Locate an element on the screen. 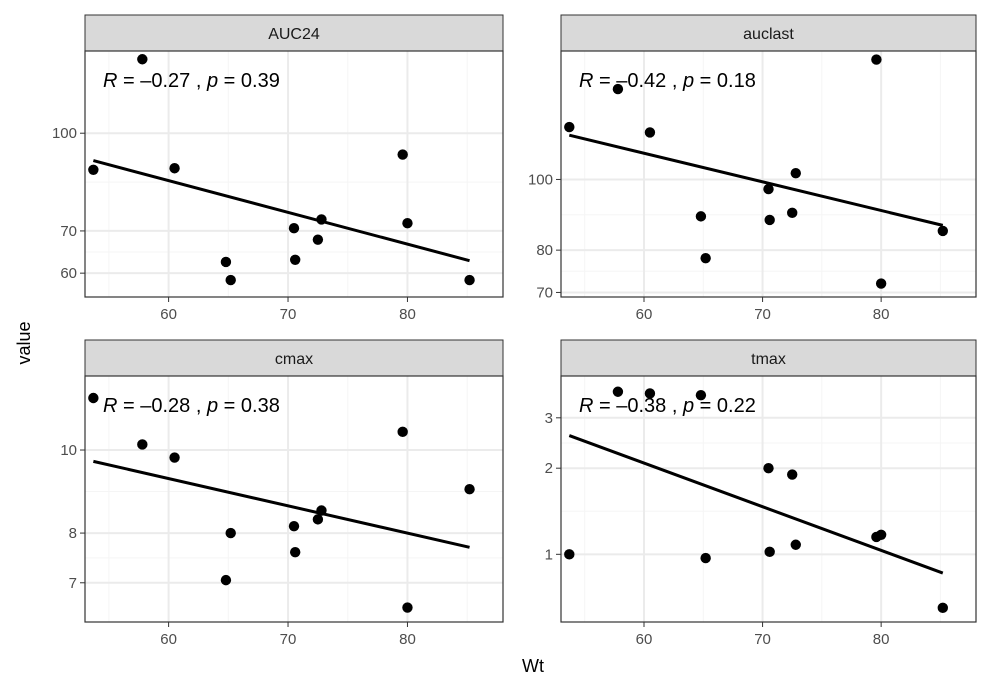 The width and height of the screenshot is (1000, 689). correlation-annotation: R = –0.27 , p = 0.39 is located at coordinates (191, 81).